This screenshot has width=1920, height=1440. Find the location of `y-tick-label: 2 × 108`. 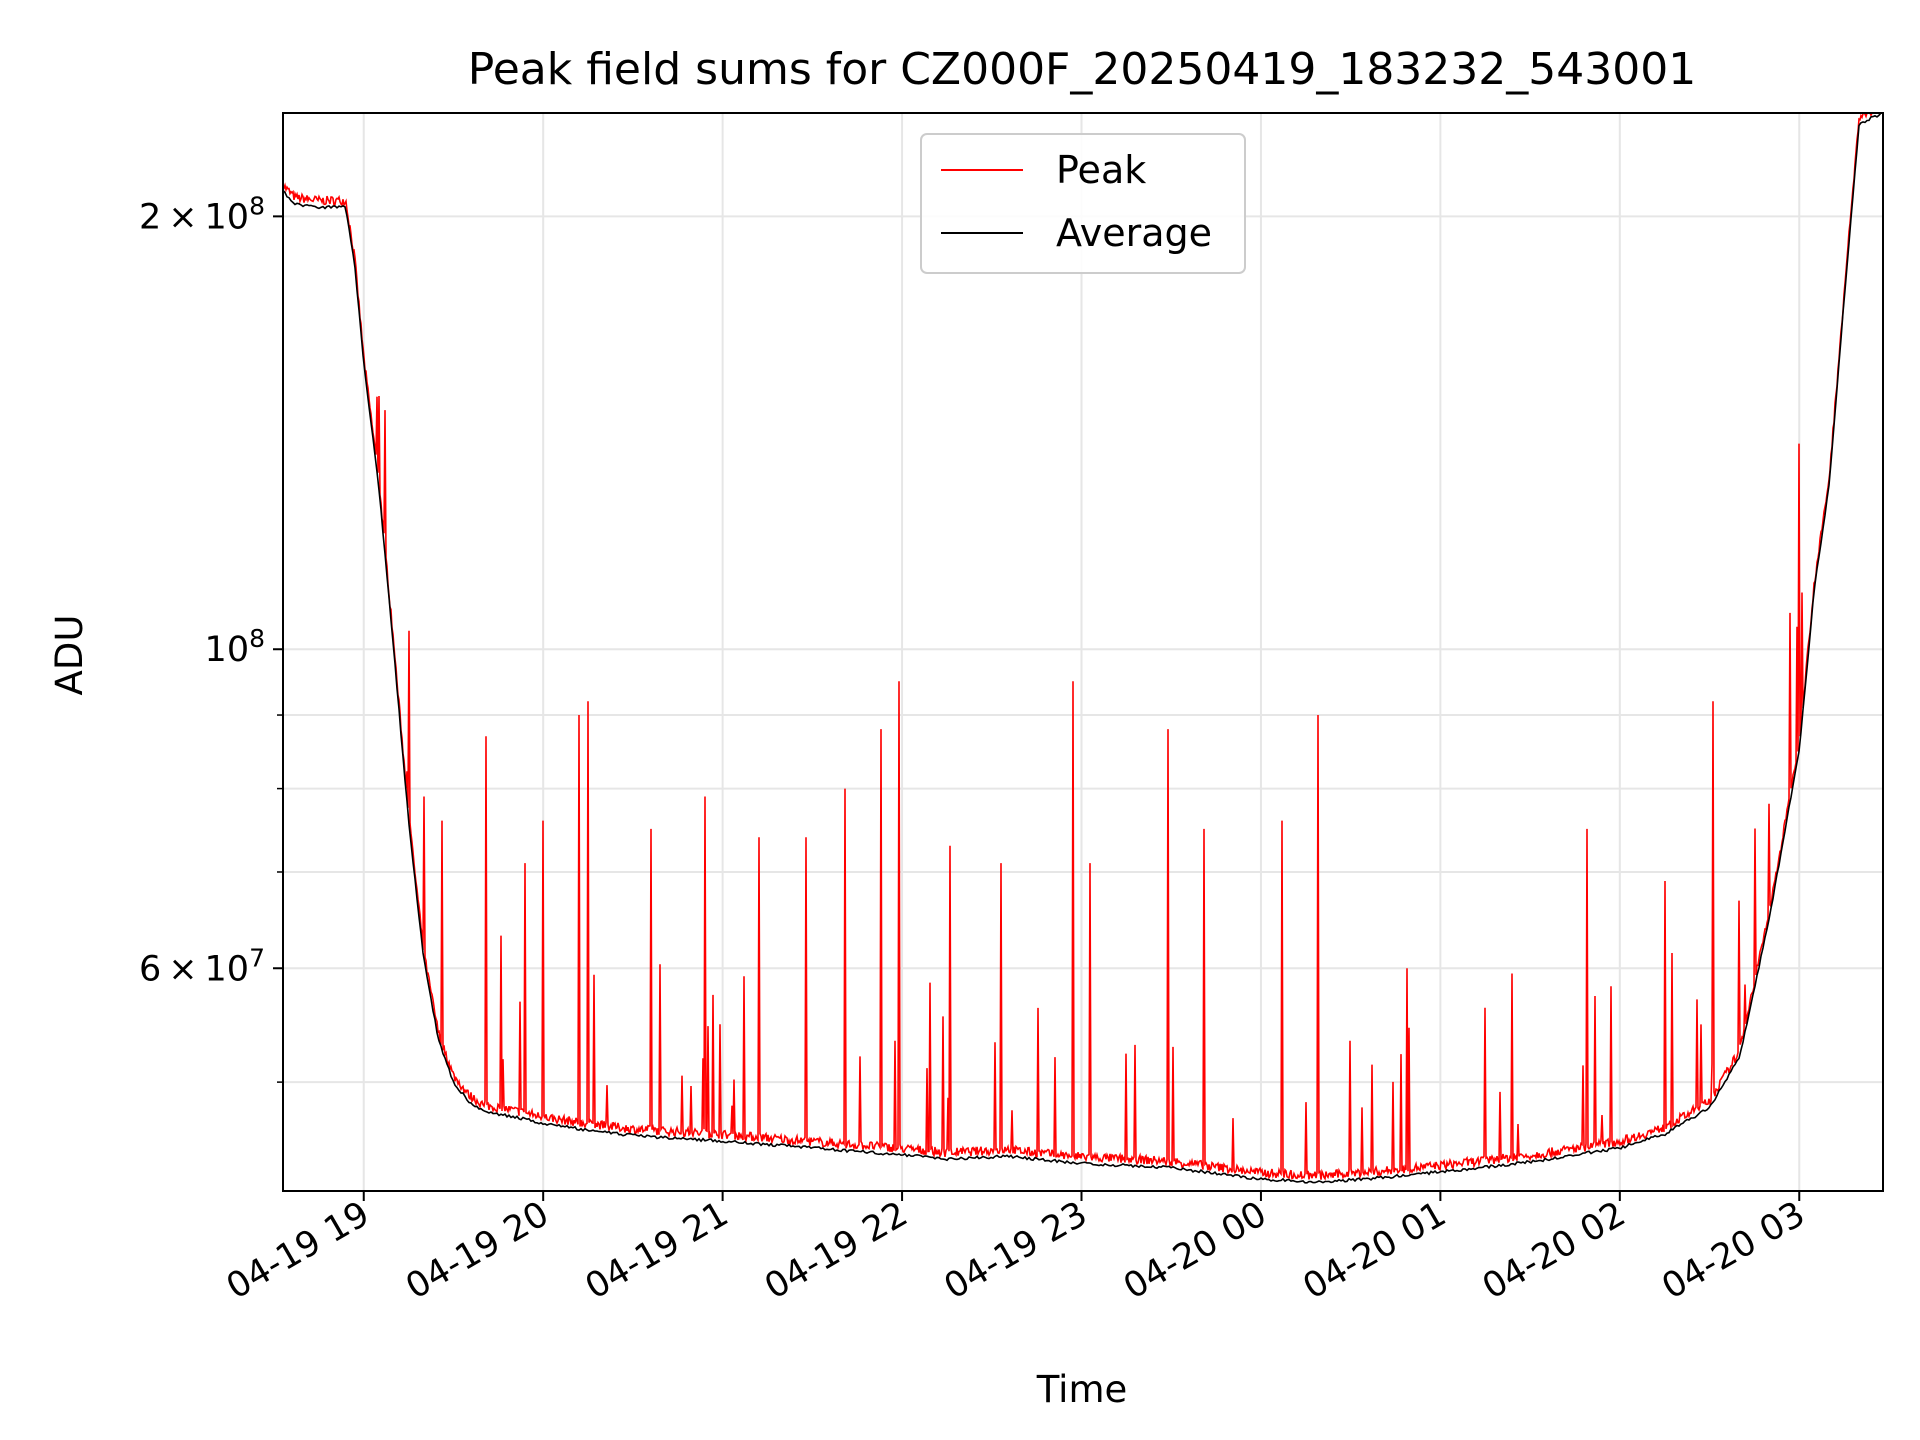

y-tick-label: 2 × 108 is located at coordinates (202, 214).